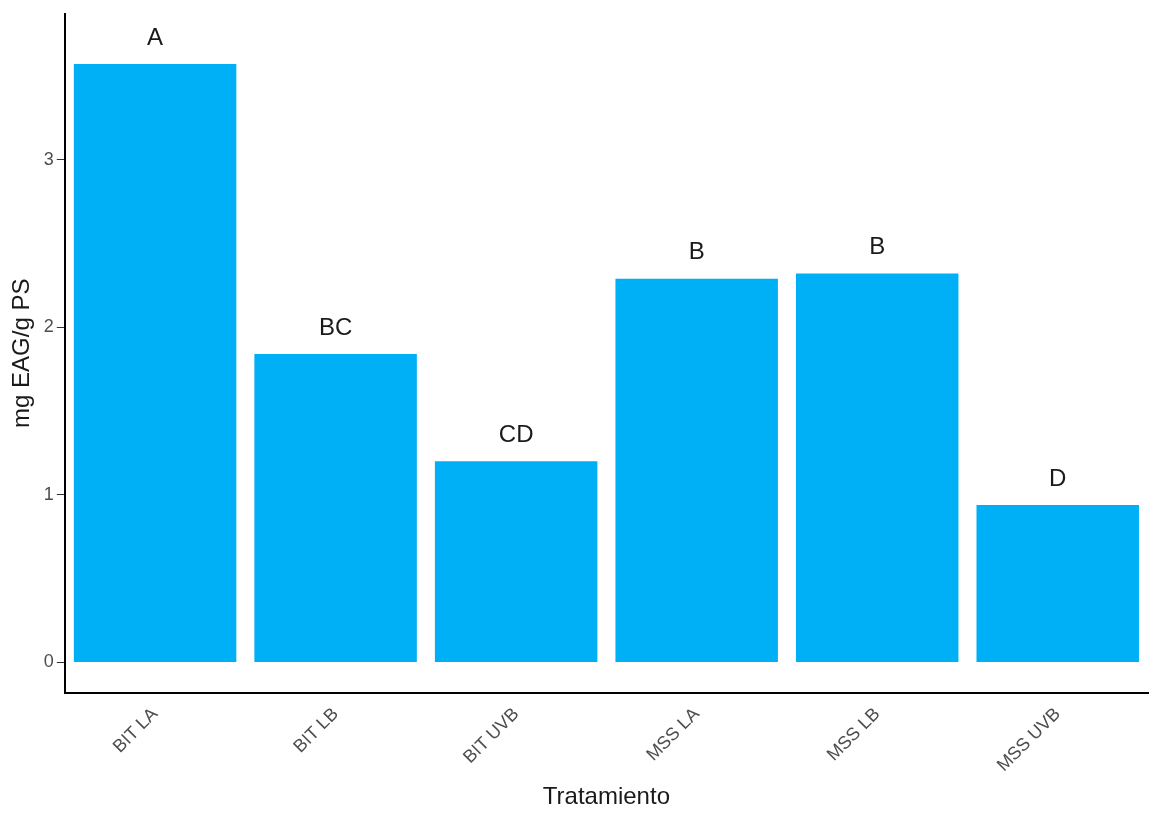 Image resolution: width=1152 pixels, height=820 pixels. Describe the element at coordinates (48, 661) in the screenshot. I see `y-tick-label: 0` at that location.